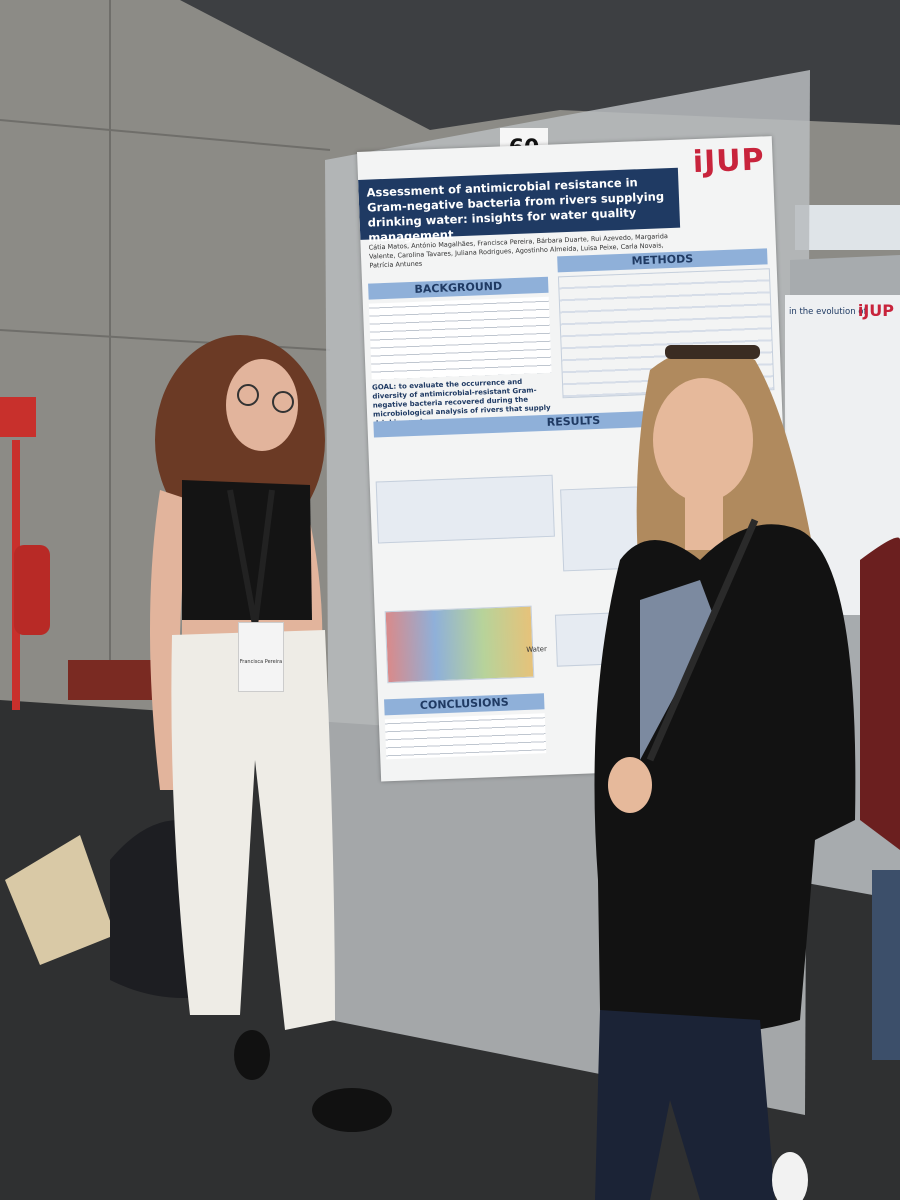 This screenshot has width=900, height=1200. Describe the element at coordinates (113, 680) in the screenshot. I see `bench` at that location.